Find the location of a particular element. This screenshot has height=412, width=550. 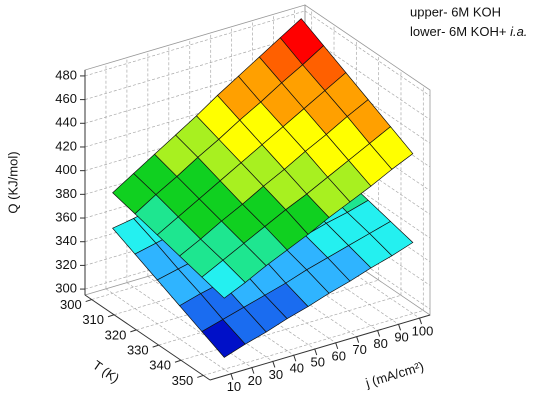

z-tick-label: 420 is located at coordinates (66, 145).